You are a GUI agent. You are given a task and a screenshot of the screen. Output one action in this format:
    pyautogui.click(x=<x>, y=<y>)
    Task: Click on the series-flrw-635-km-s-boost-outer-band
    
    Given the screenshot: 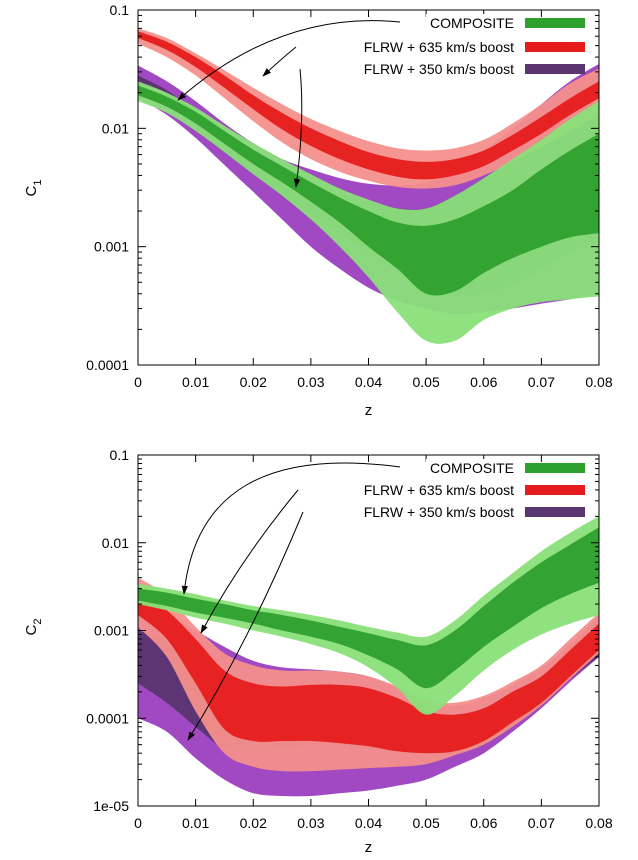 What is the action you would take?
    pyautogui.click(x=368, y=108)
    